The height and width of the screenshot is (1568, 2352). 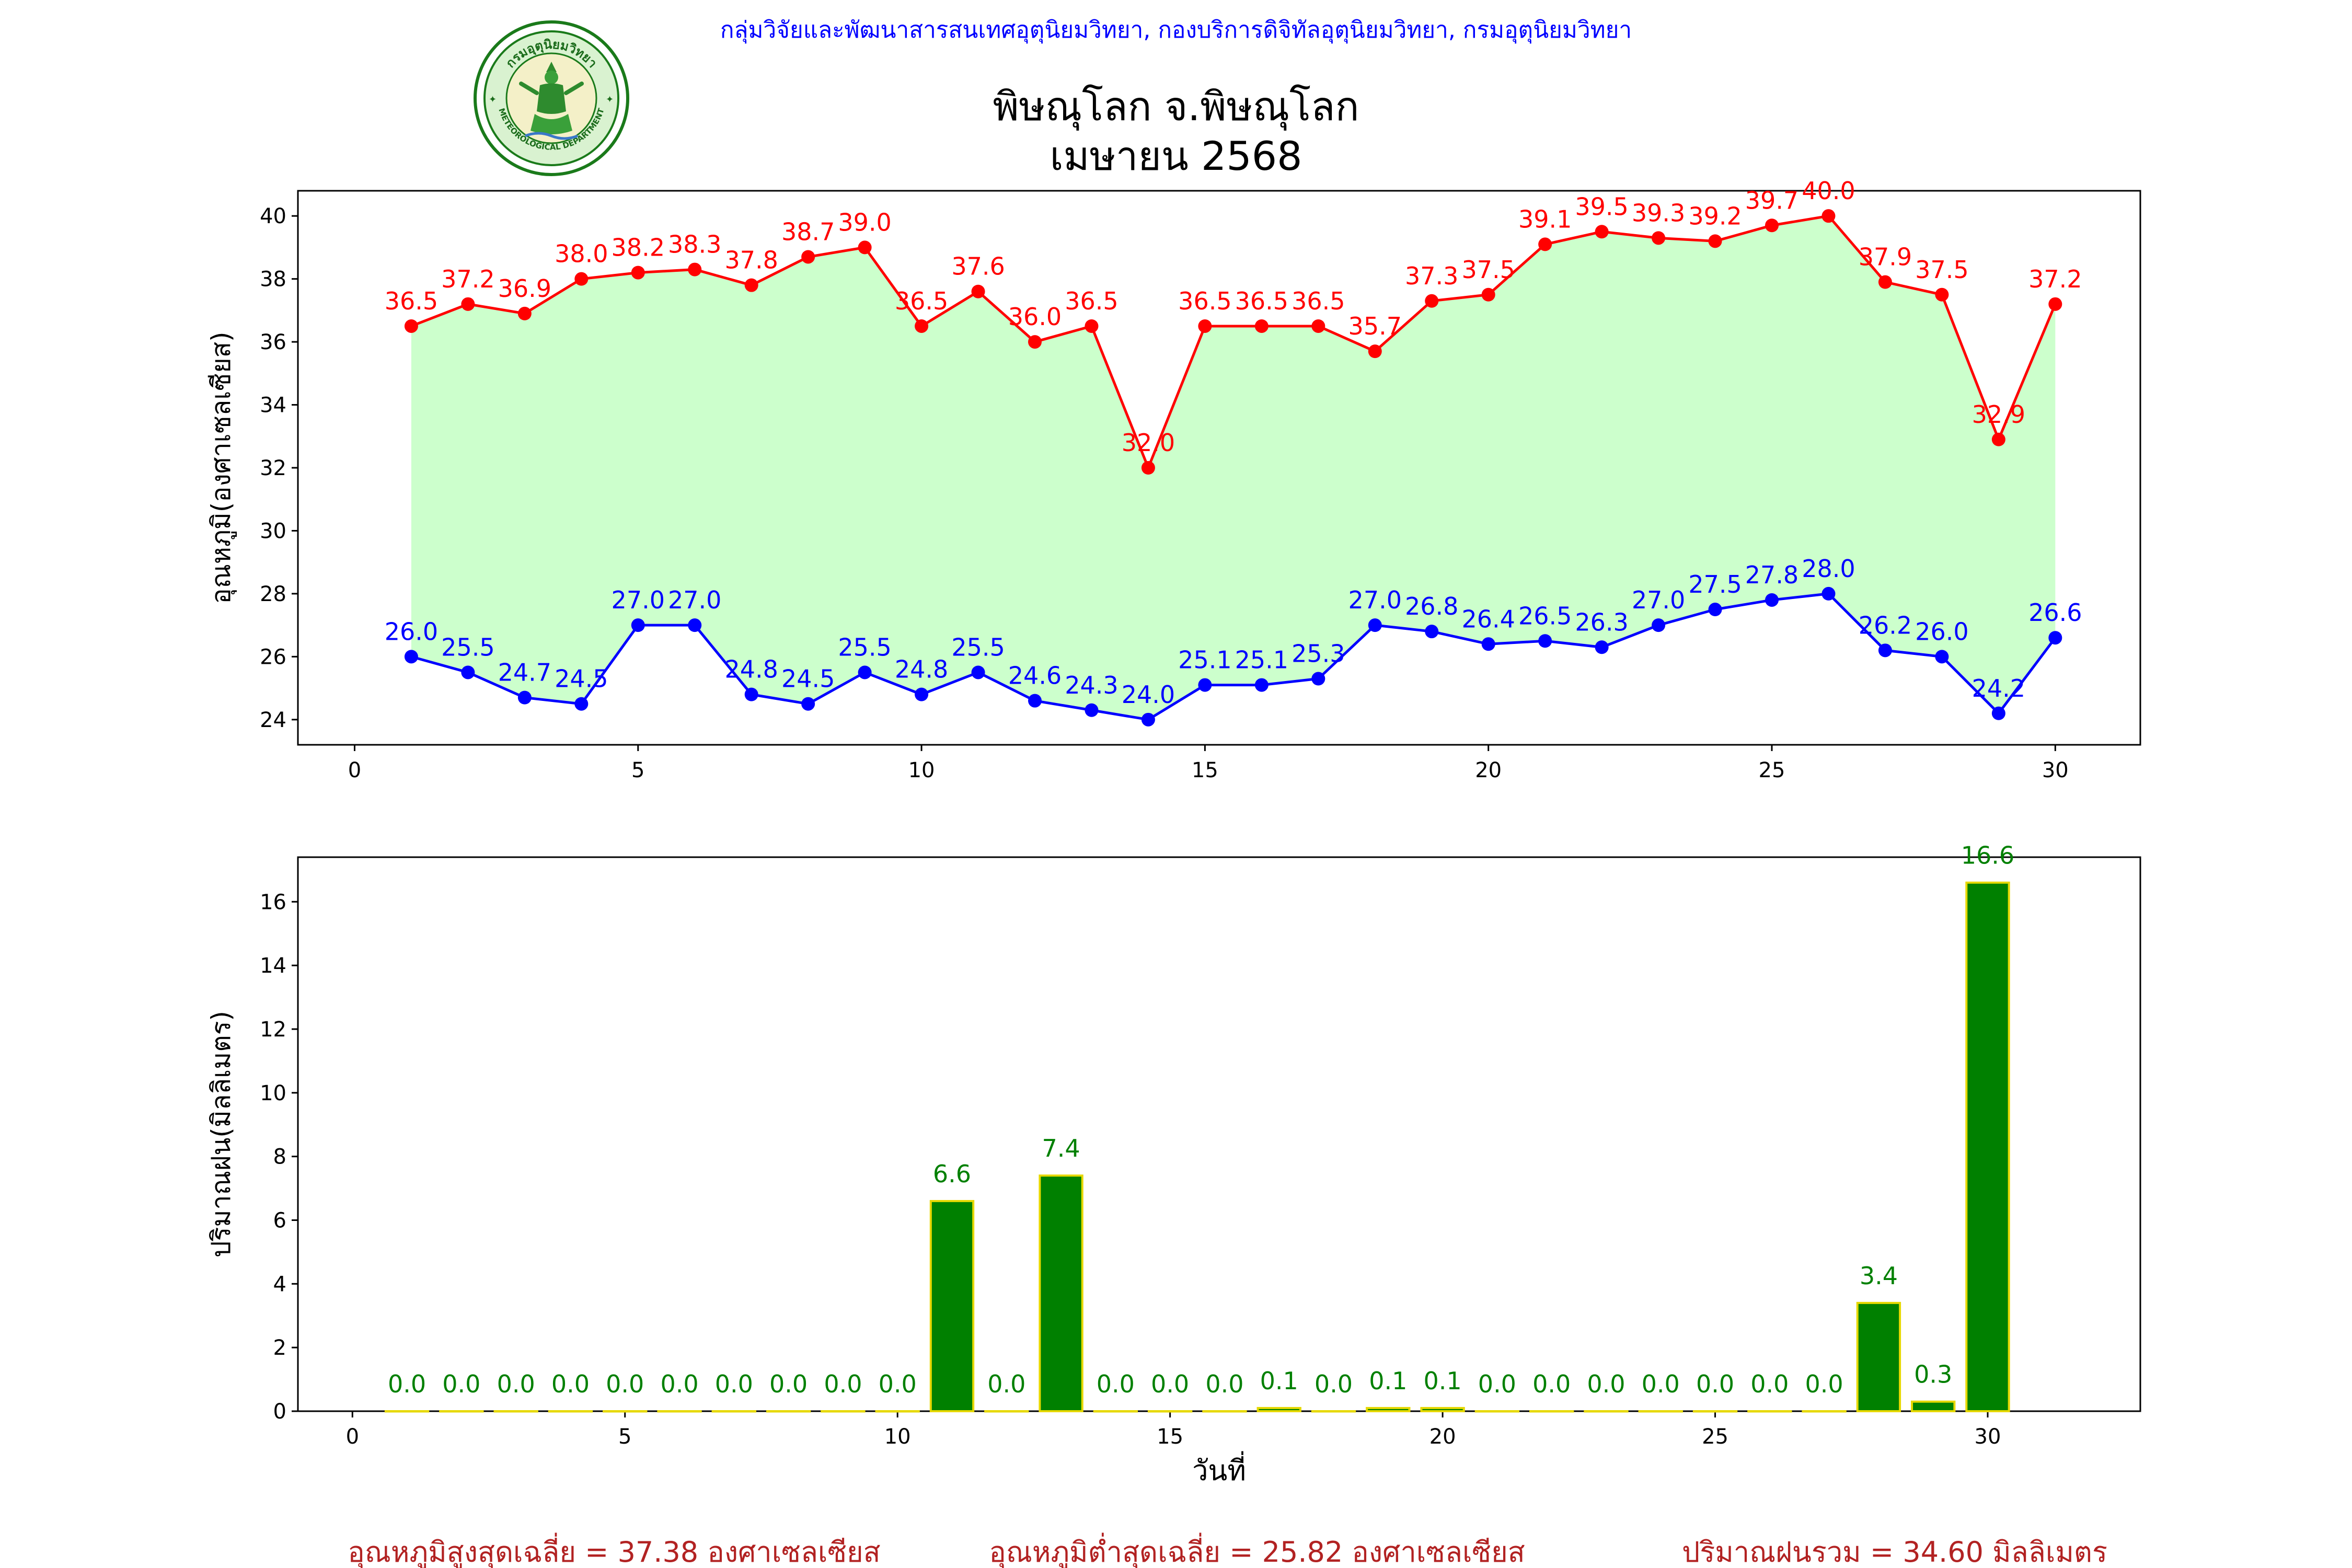 What do you see at coordinates (273, 720) in the screenshot?
I see `y-tick-label: 24` at bounding box center [273, 720].